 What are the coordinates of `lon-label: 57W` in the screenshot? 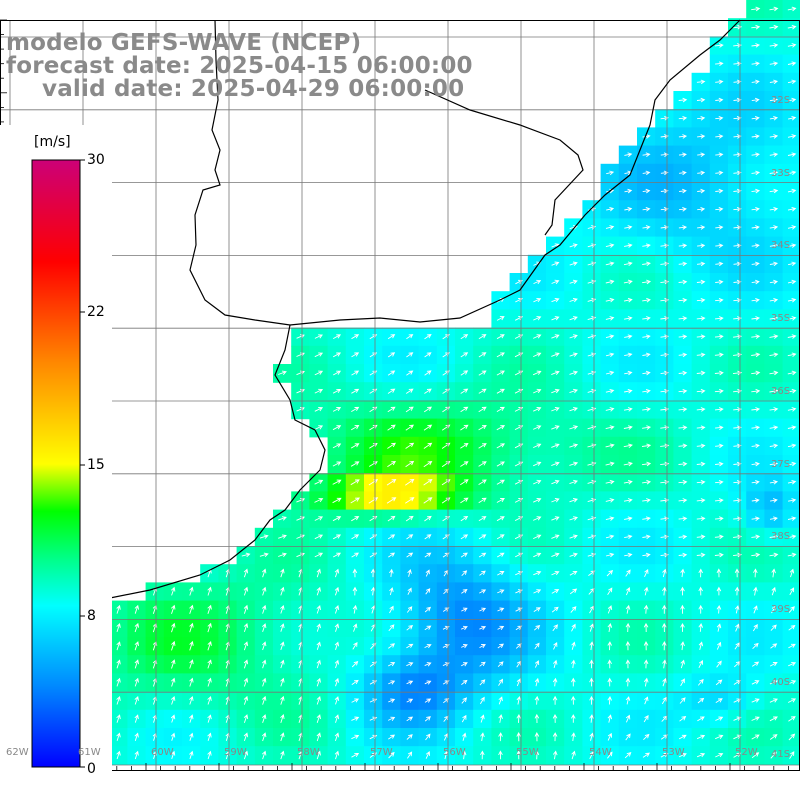 It's located at (381, 752).